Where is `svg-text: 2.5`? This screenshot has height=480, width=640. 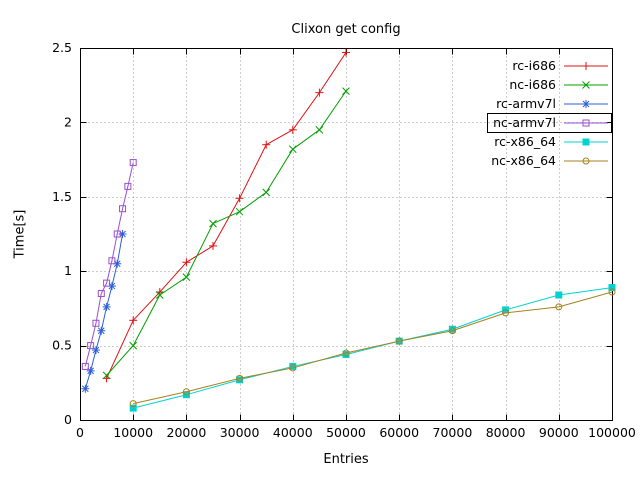 svg-text: 2.5 is located at coordinates (62, 47).